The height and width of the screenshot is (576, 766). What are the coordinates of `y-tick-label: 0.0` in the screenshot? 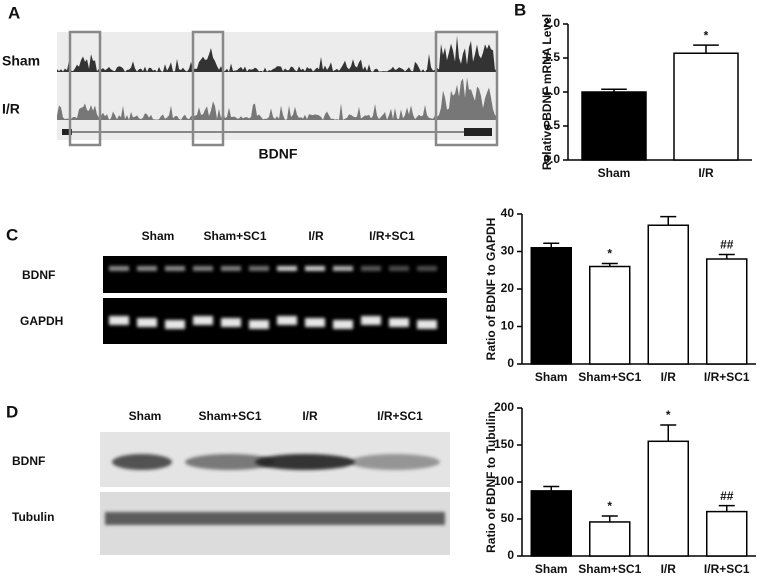 It's located at (551, 159).